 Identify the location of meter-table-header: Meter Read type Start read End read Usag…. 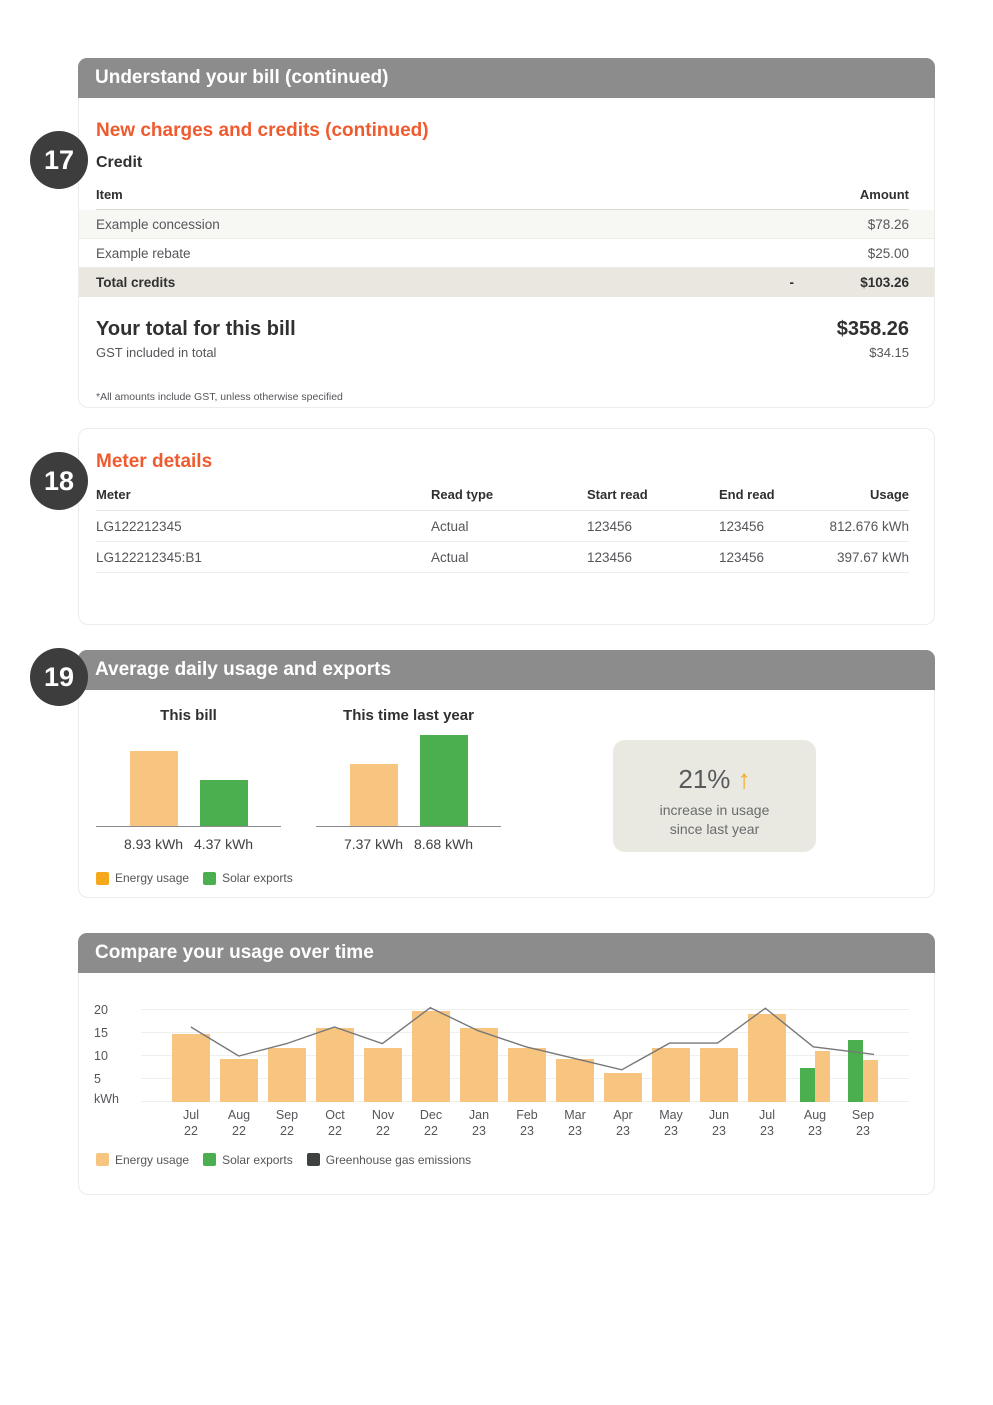
(502, 495).